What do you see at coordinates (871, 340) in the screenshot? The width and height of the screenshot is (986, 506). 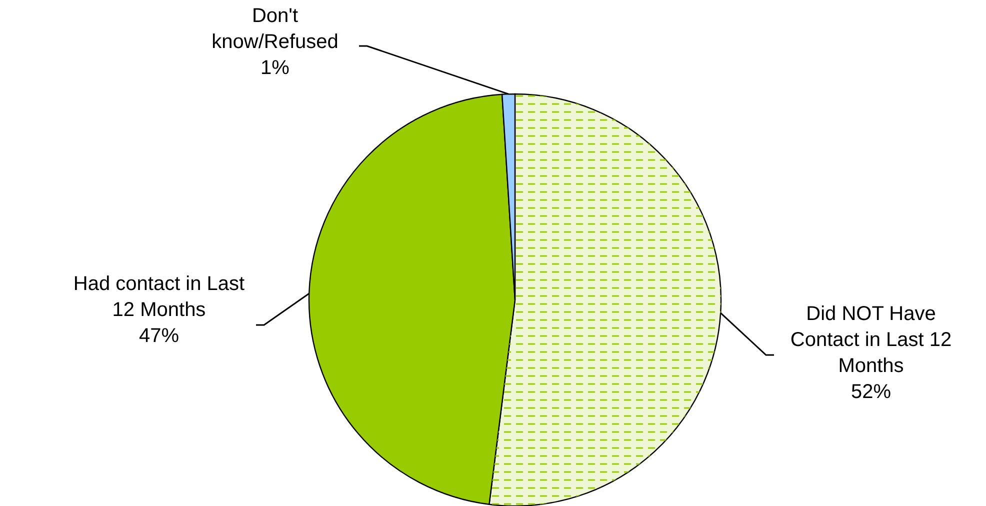 I see `slice-label: Did NOT Have Contact in Last 12 Months` at bounding box center [871, 340].